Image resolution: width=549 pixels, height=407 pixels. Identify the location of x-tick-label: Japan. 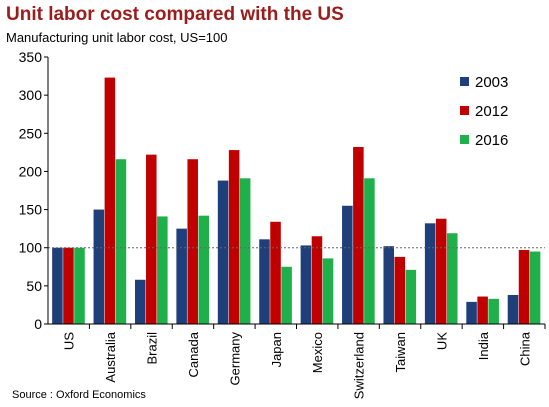
(276, 349).